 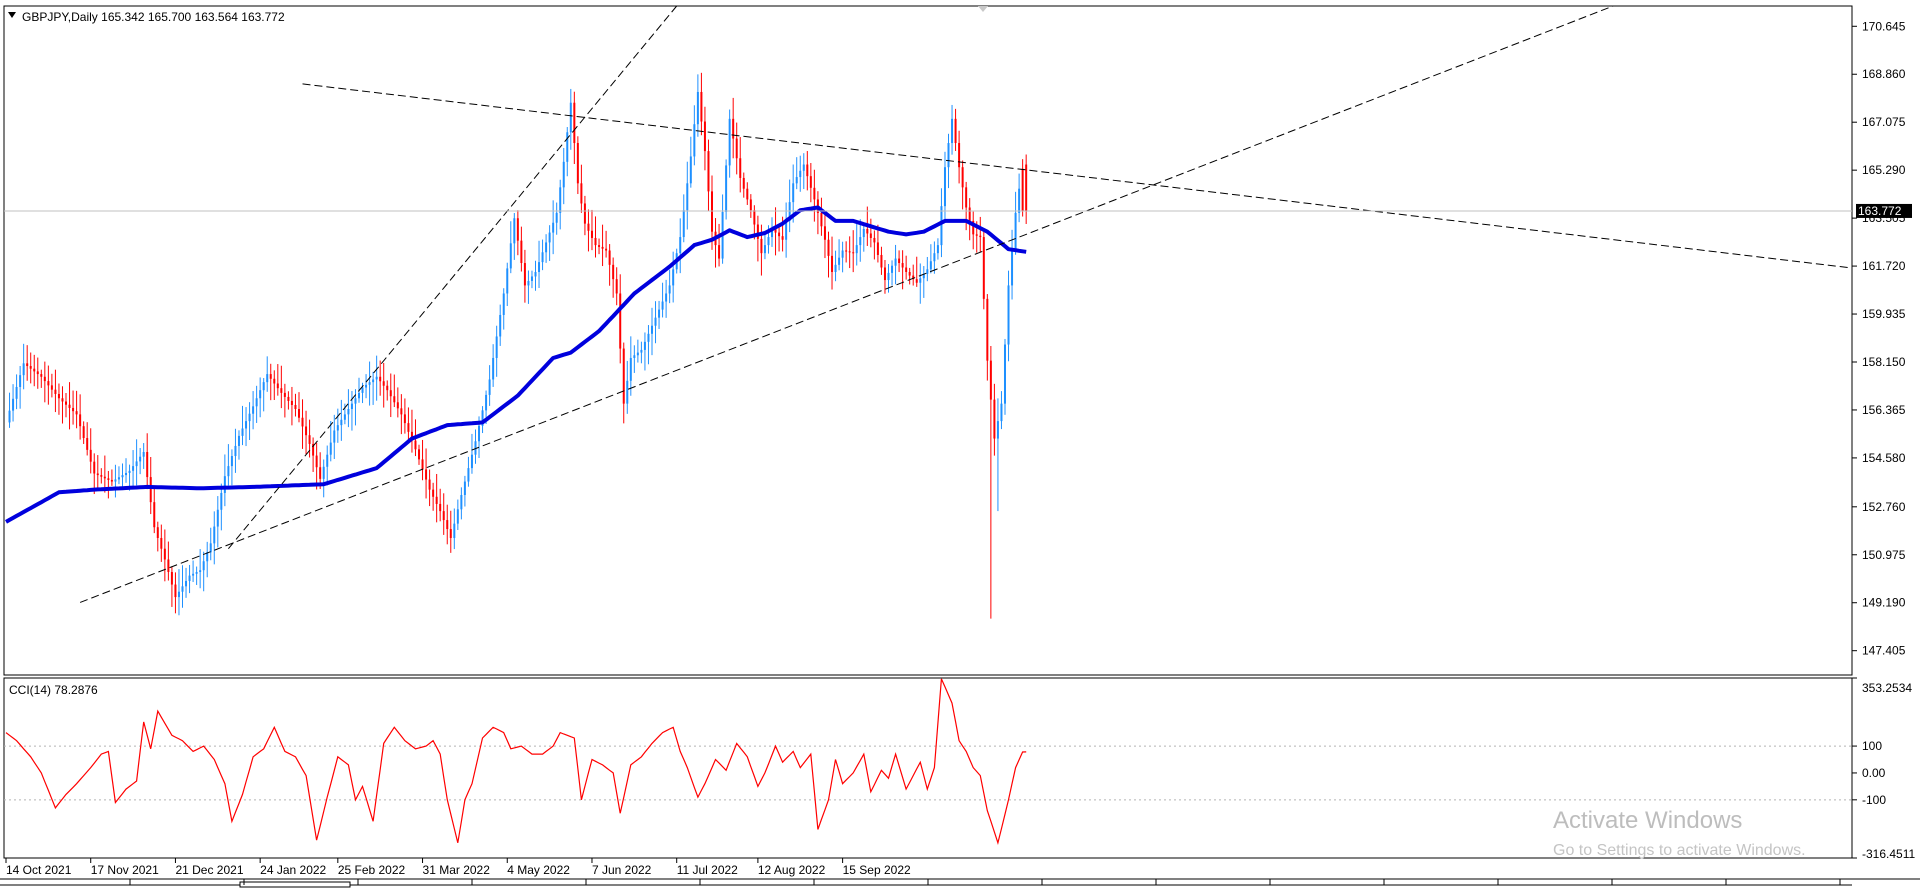 What do you see at coordinates (295, 884) in the screenshot?
I see `scroll-indicator` at bounding box center [295, 884].